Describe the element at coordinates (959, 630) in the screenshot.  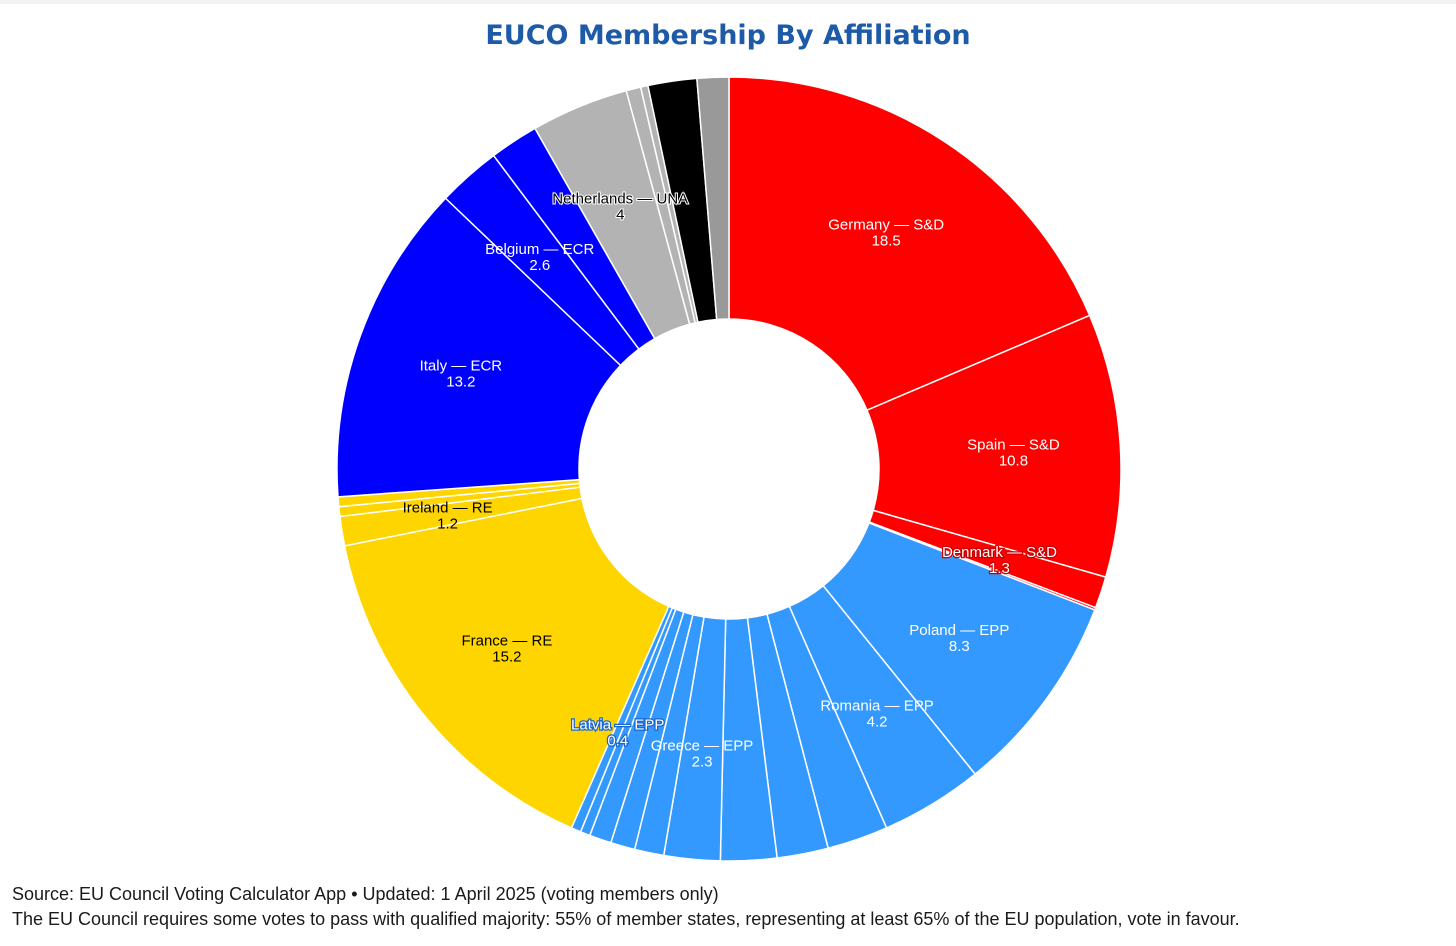
I see `label-poland-name: Poland — EPP` at that location.